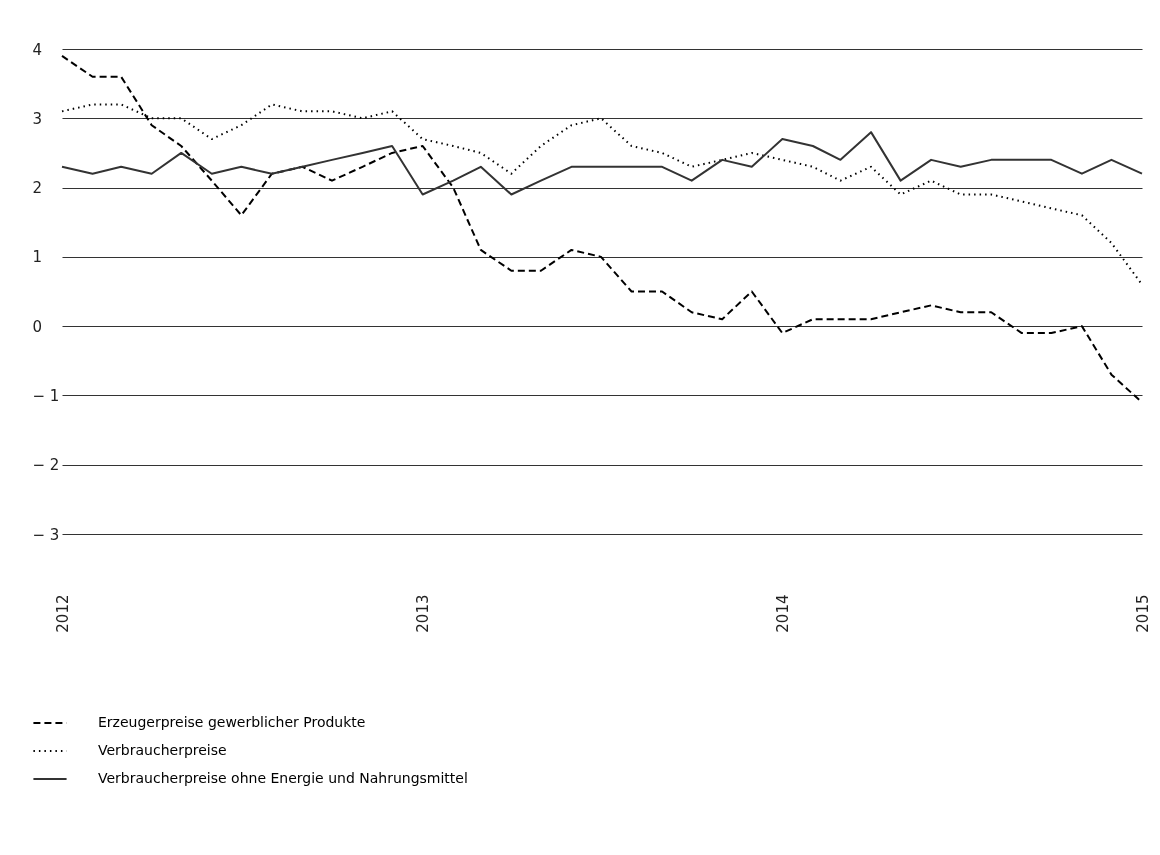 This screenshot has width=1160, height=855. I want to click on y-tick-label: 4, so click(37, 49).